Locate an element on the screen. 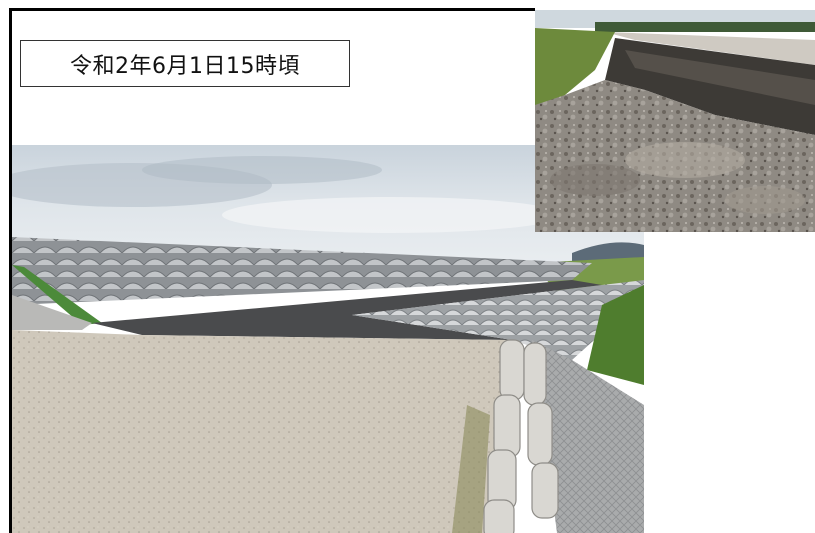 This screenshot has width=815, height=533. date-caption: 令和2年6月1日15時頃 is located at coordinates (185, 66).